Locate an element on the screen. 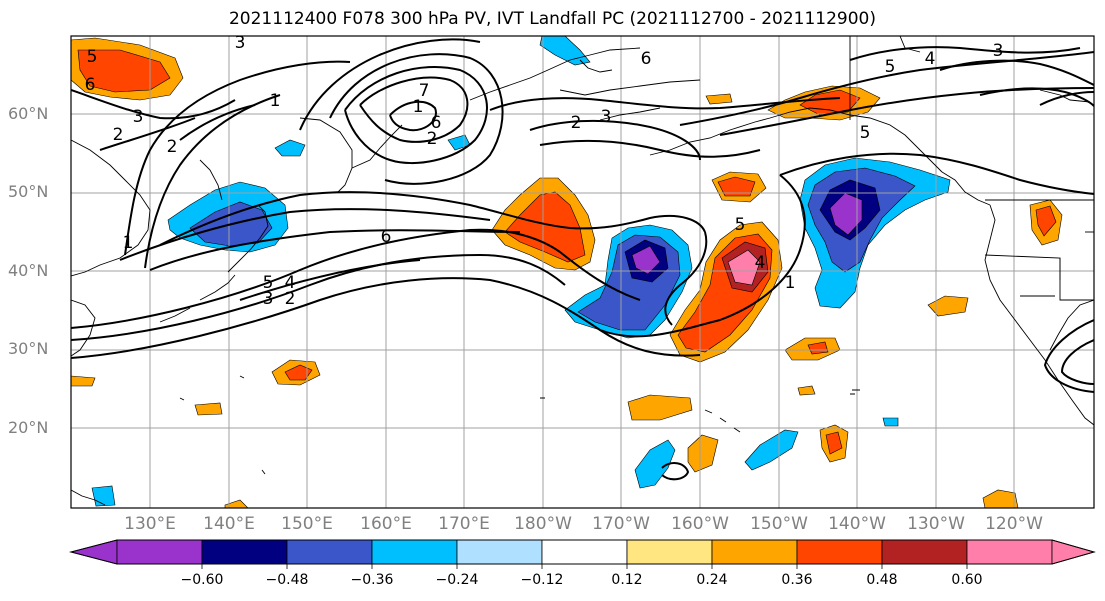 This screenshot has width=1105, height=601. colorbar-tick-label: −0.24 is located at coordinates (457, 580).